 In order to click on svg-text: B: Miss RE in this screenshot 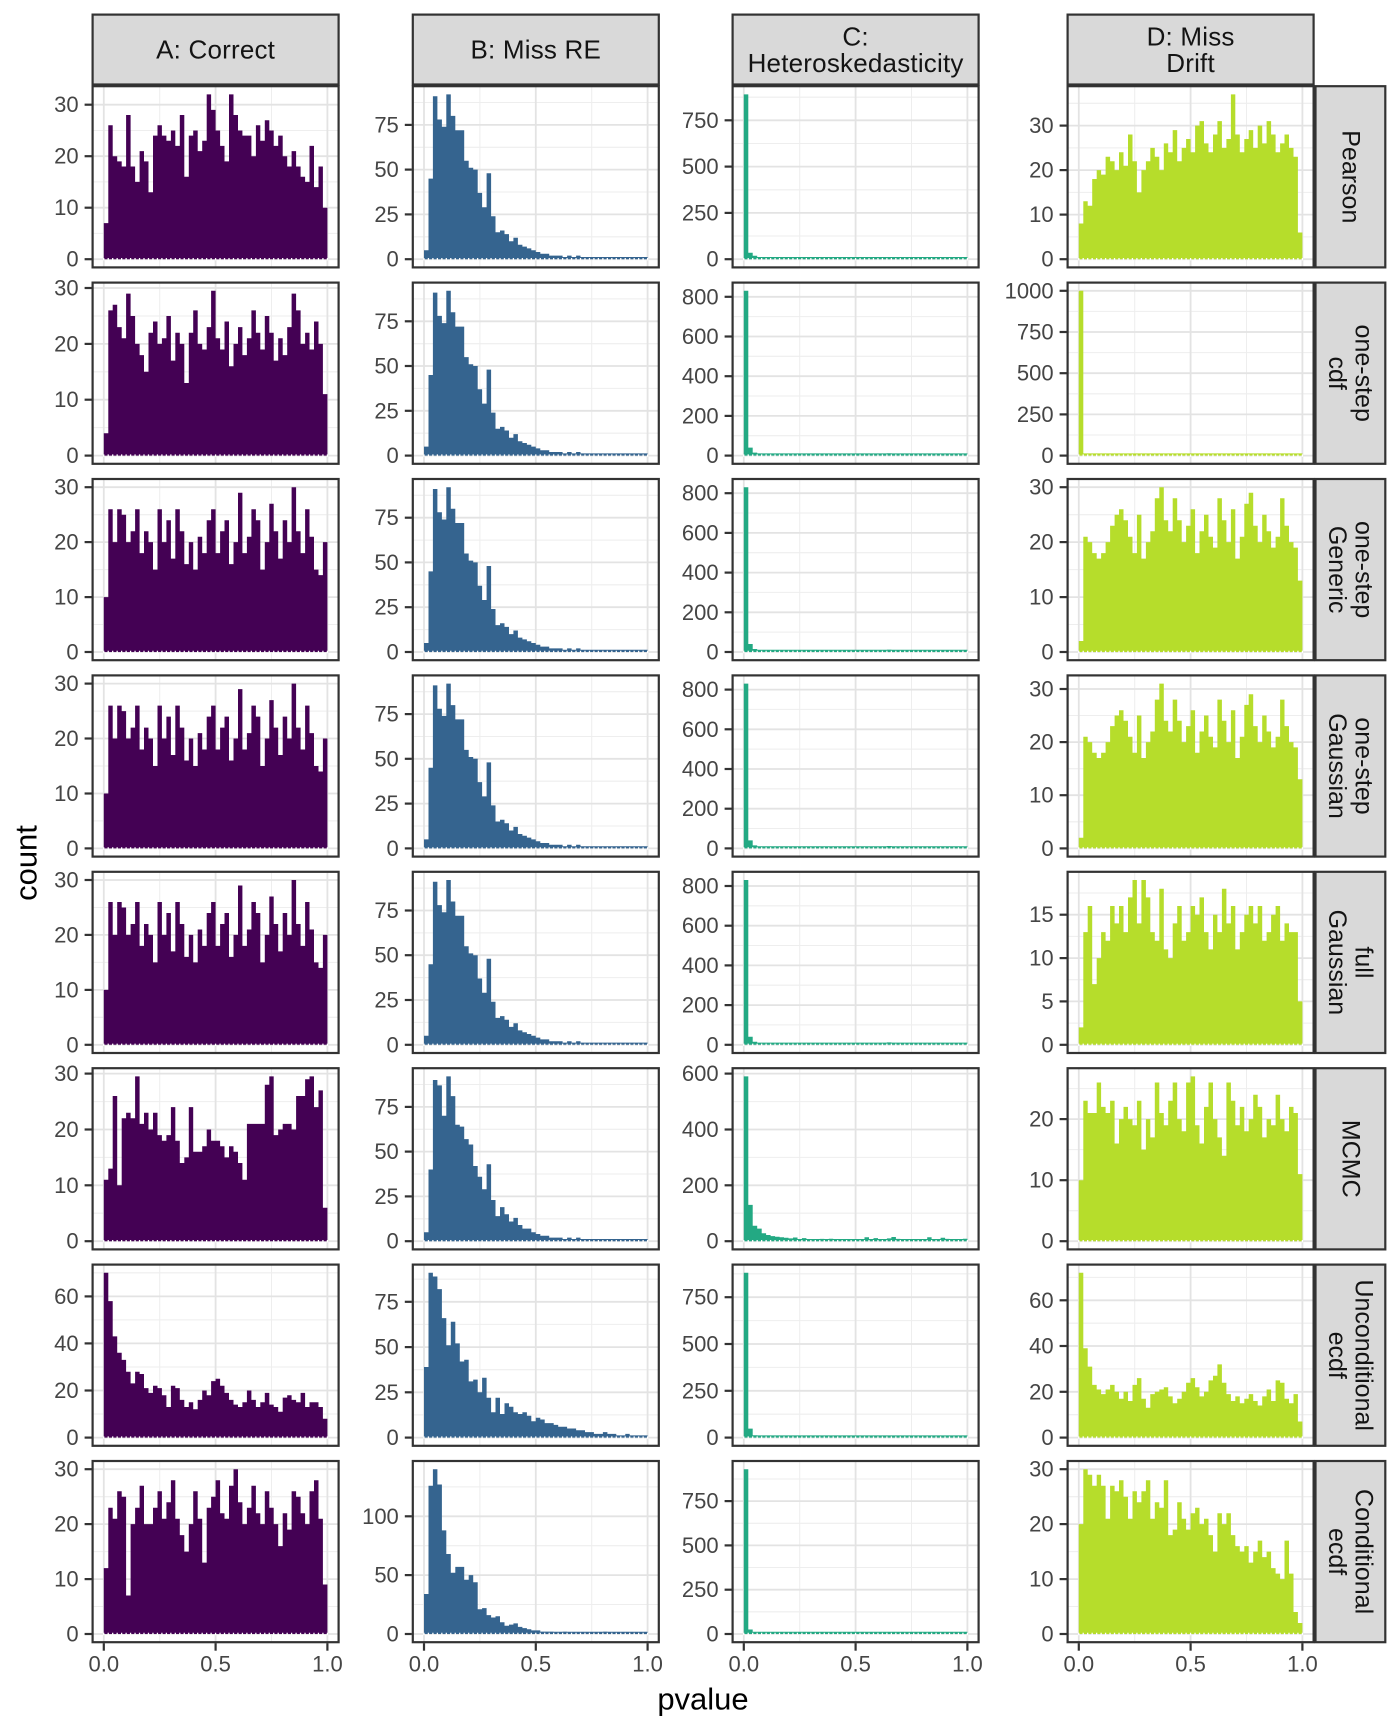, I will do `click(536, 50)`.